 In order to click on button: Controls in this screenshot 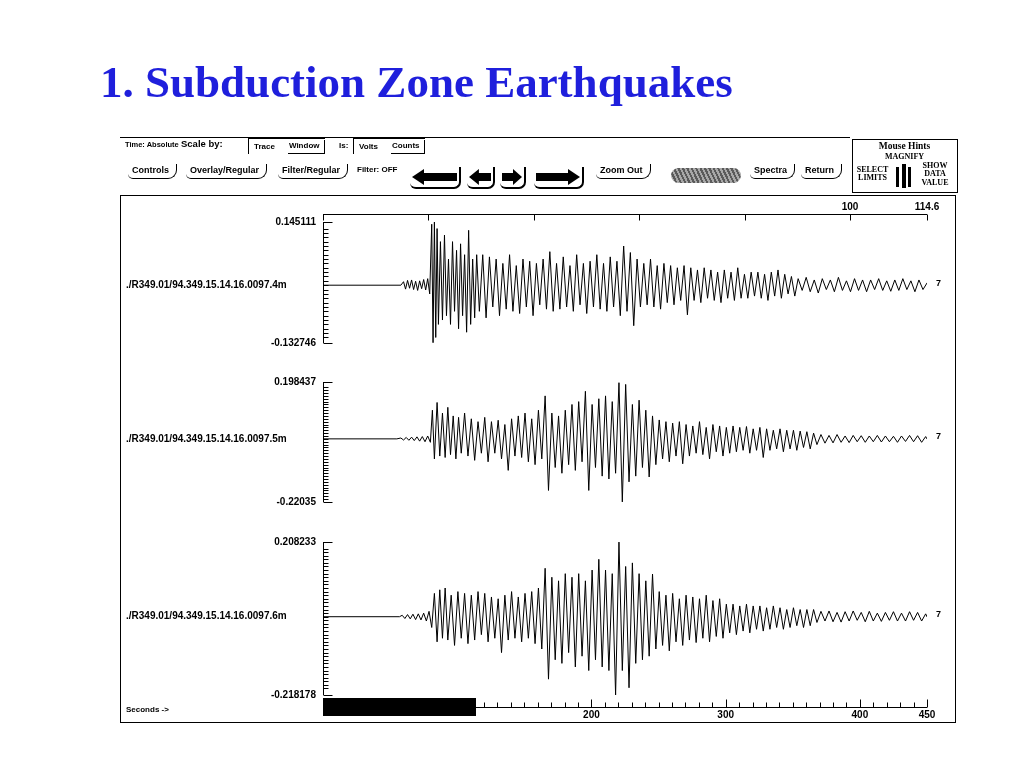, I will do `click(152, 171)`.